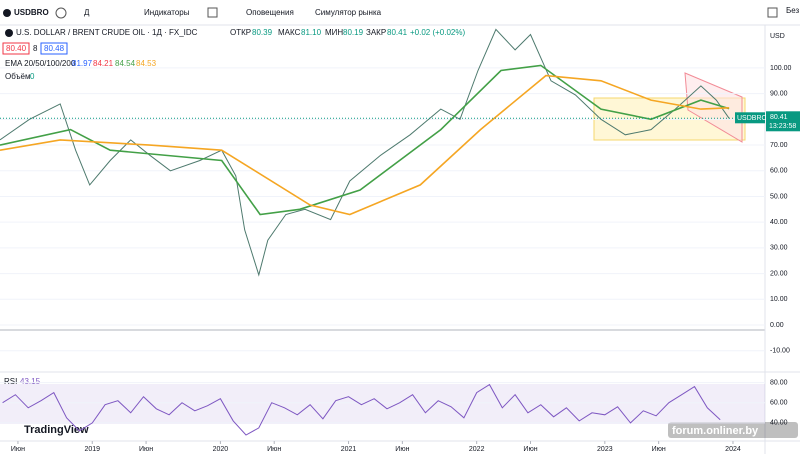 This screenshot has width=800, height=454. Describe the element at coordinates (240, 32) in the screenshot. I see `open-label: ОТКР` at that location.